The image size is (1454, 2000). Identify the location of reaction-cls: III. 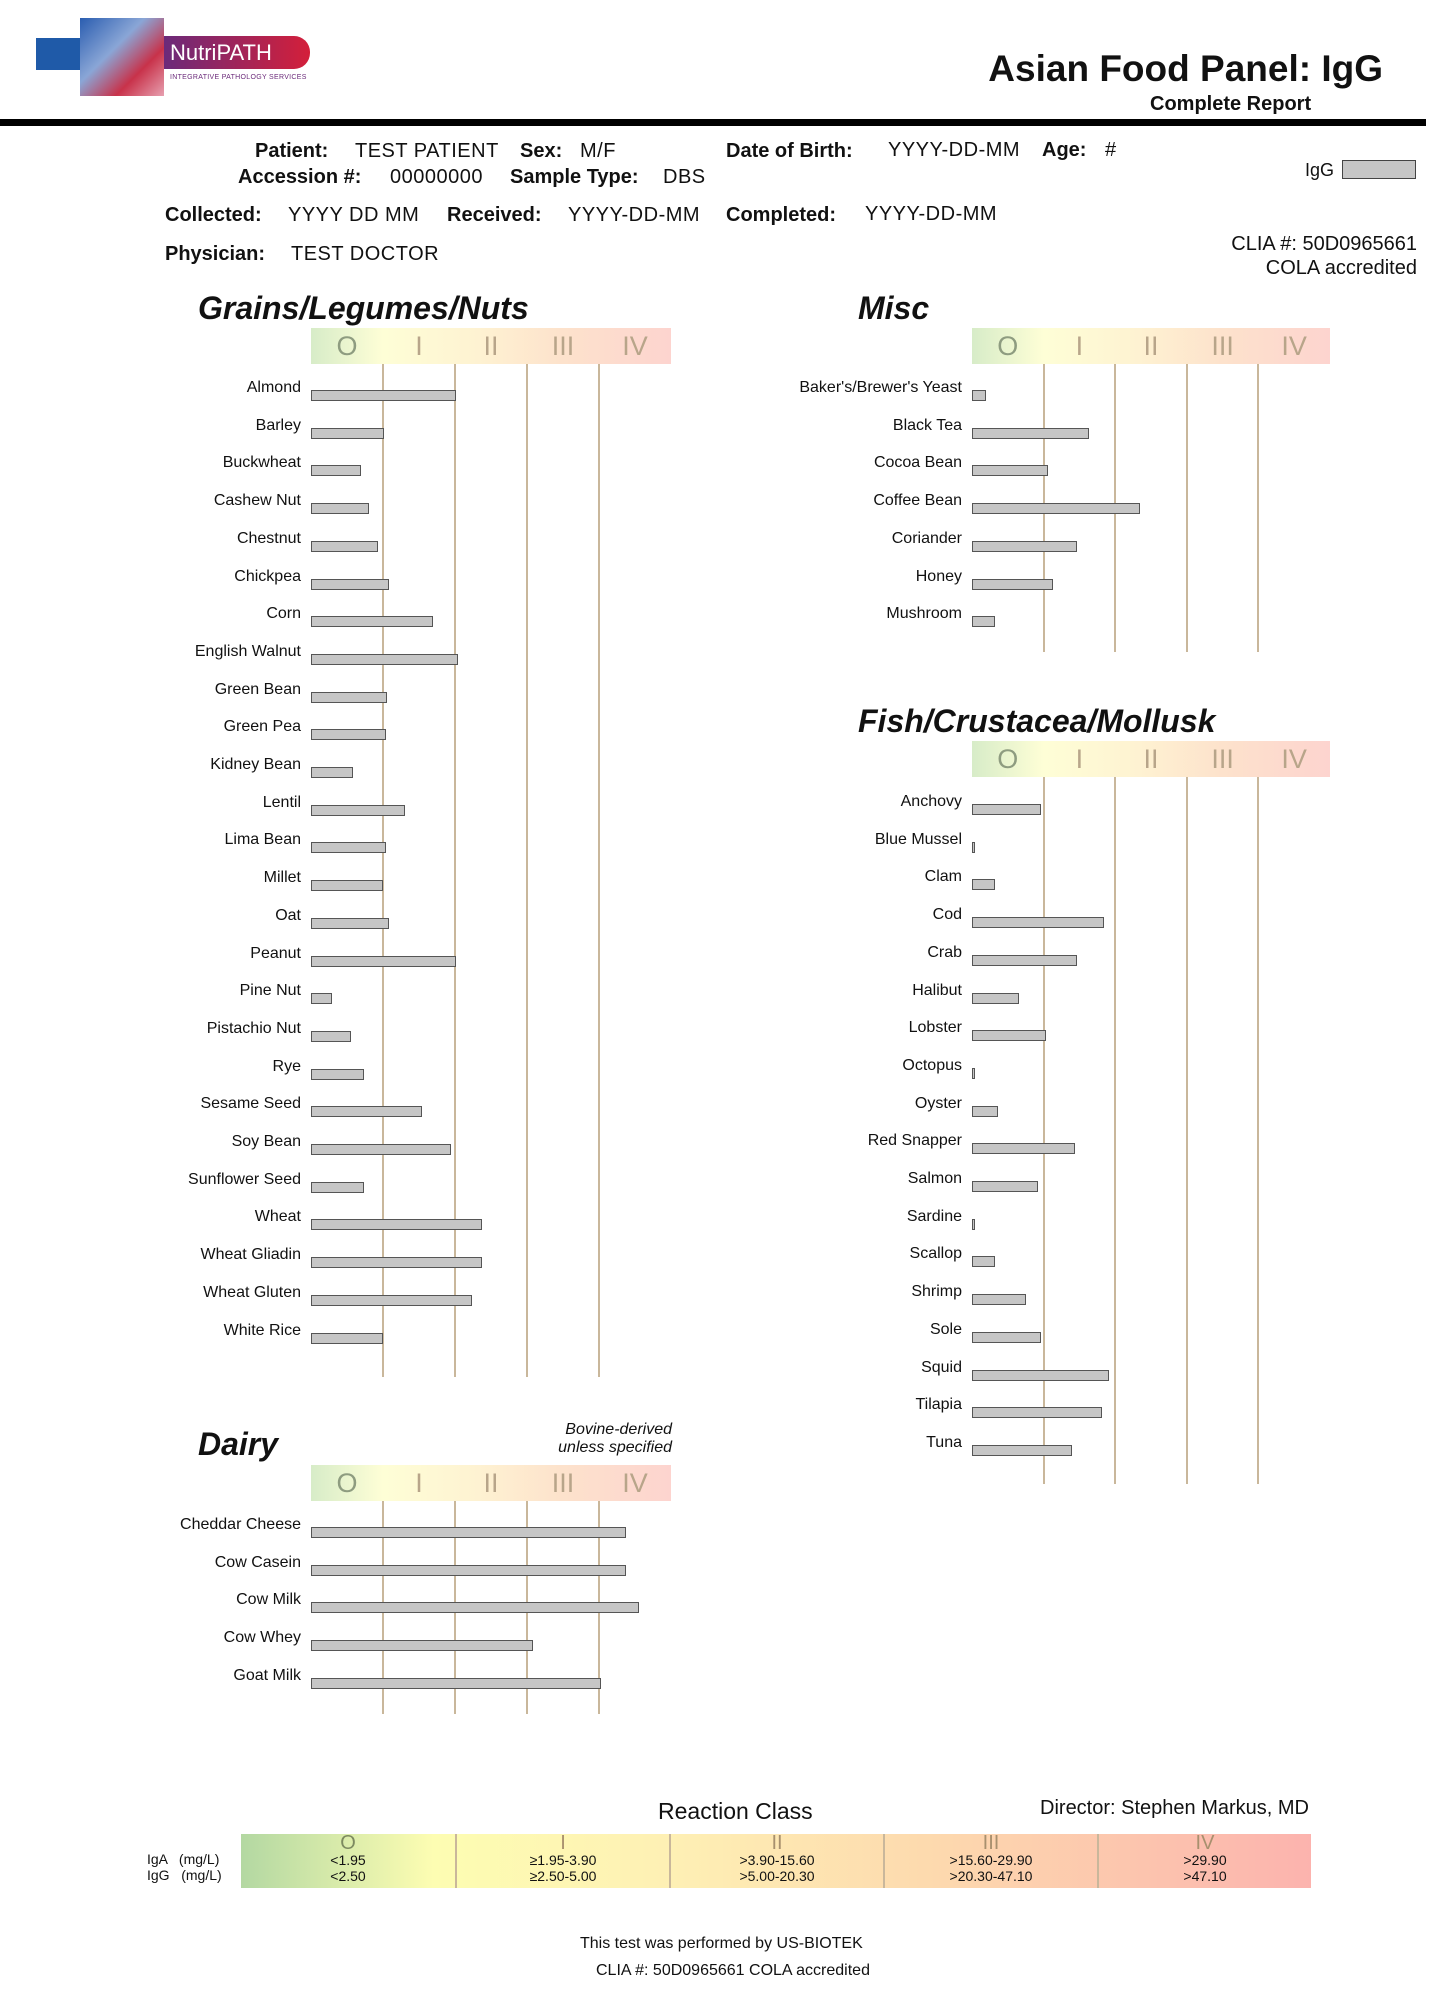
(991, 1844).